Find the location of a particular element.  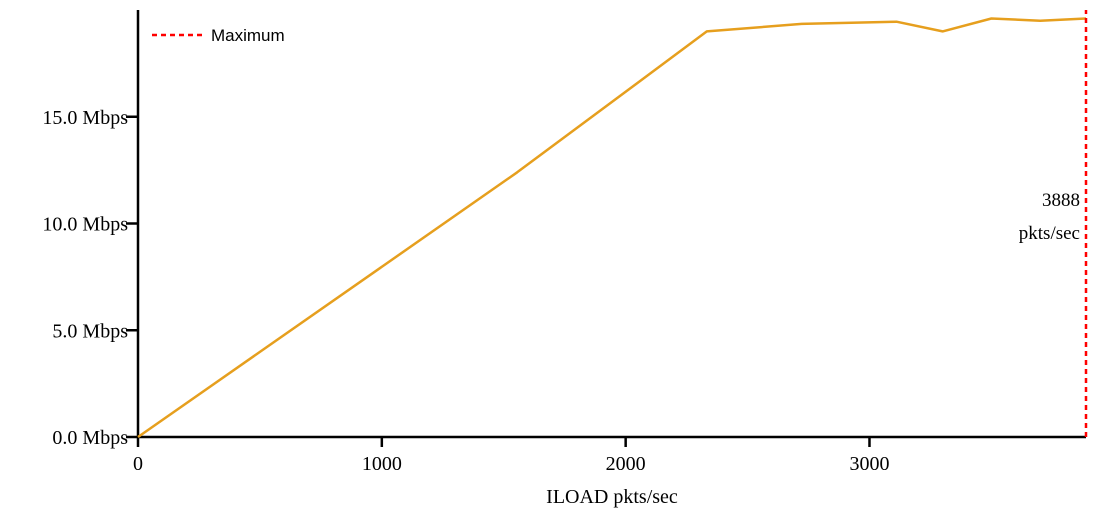

max-annotation-value: 3888 is located at coordinates (1061, 200).